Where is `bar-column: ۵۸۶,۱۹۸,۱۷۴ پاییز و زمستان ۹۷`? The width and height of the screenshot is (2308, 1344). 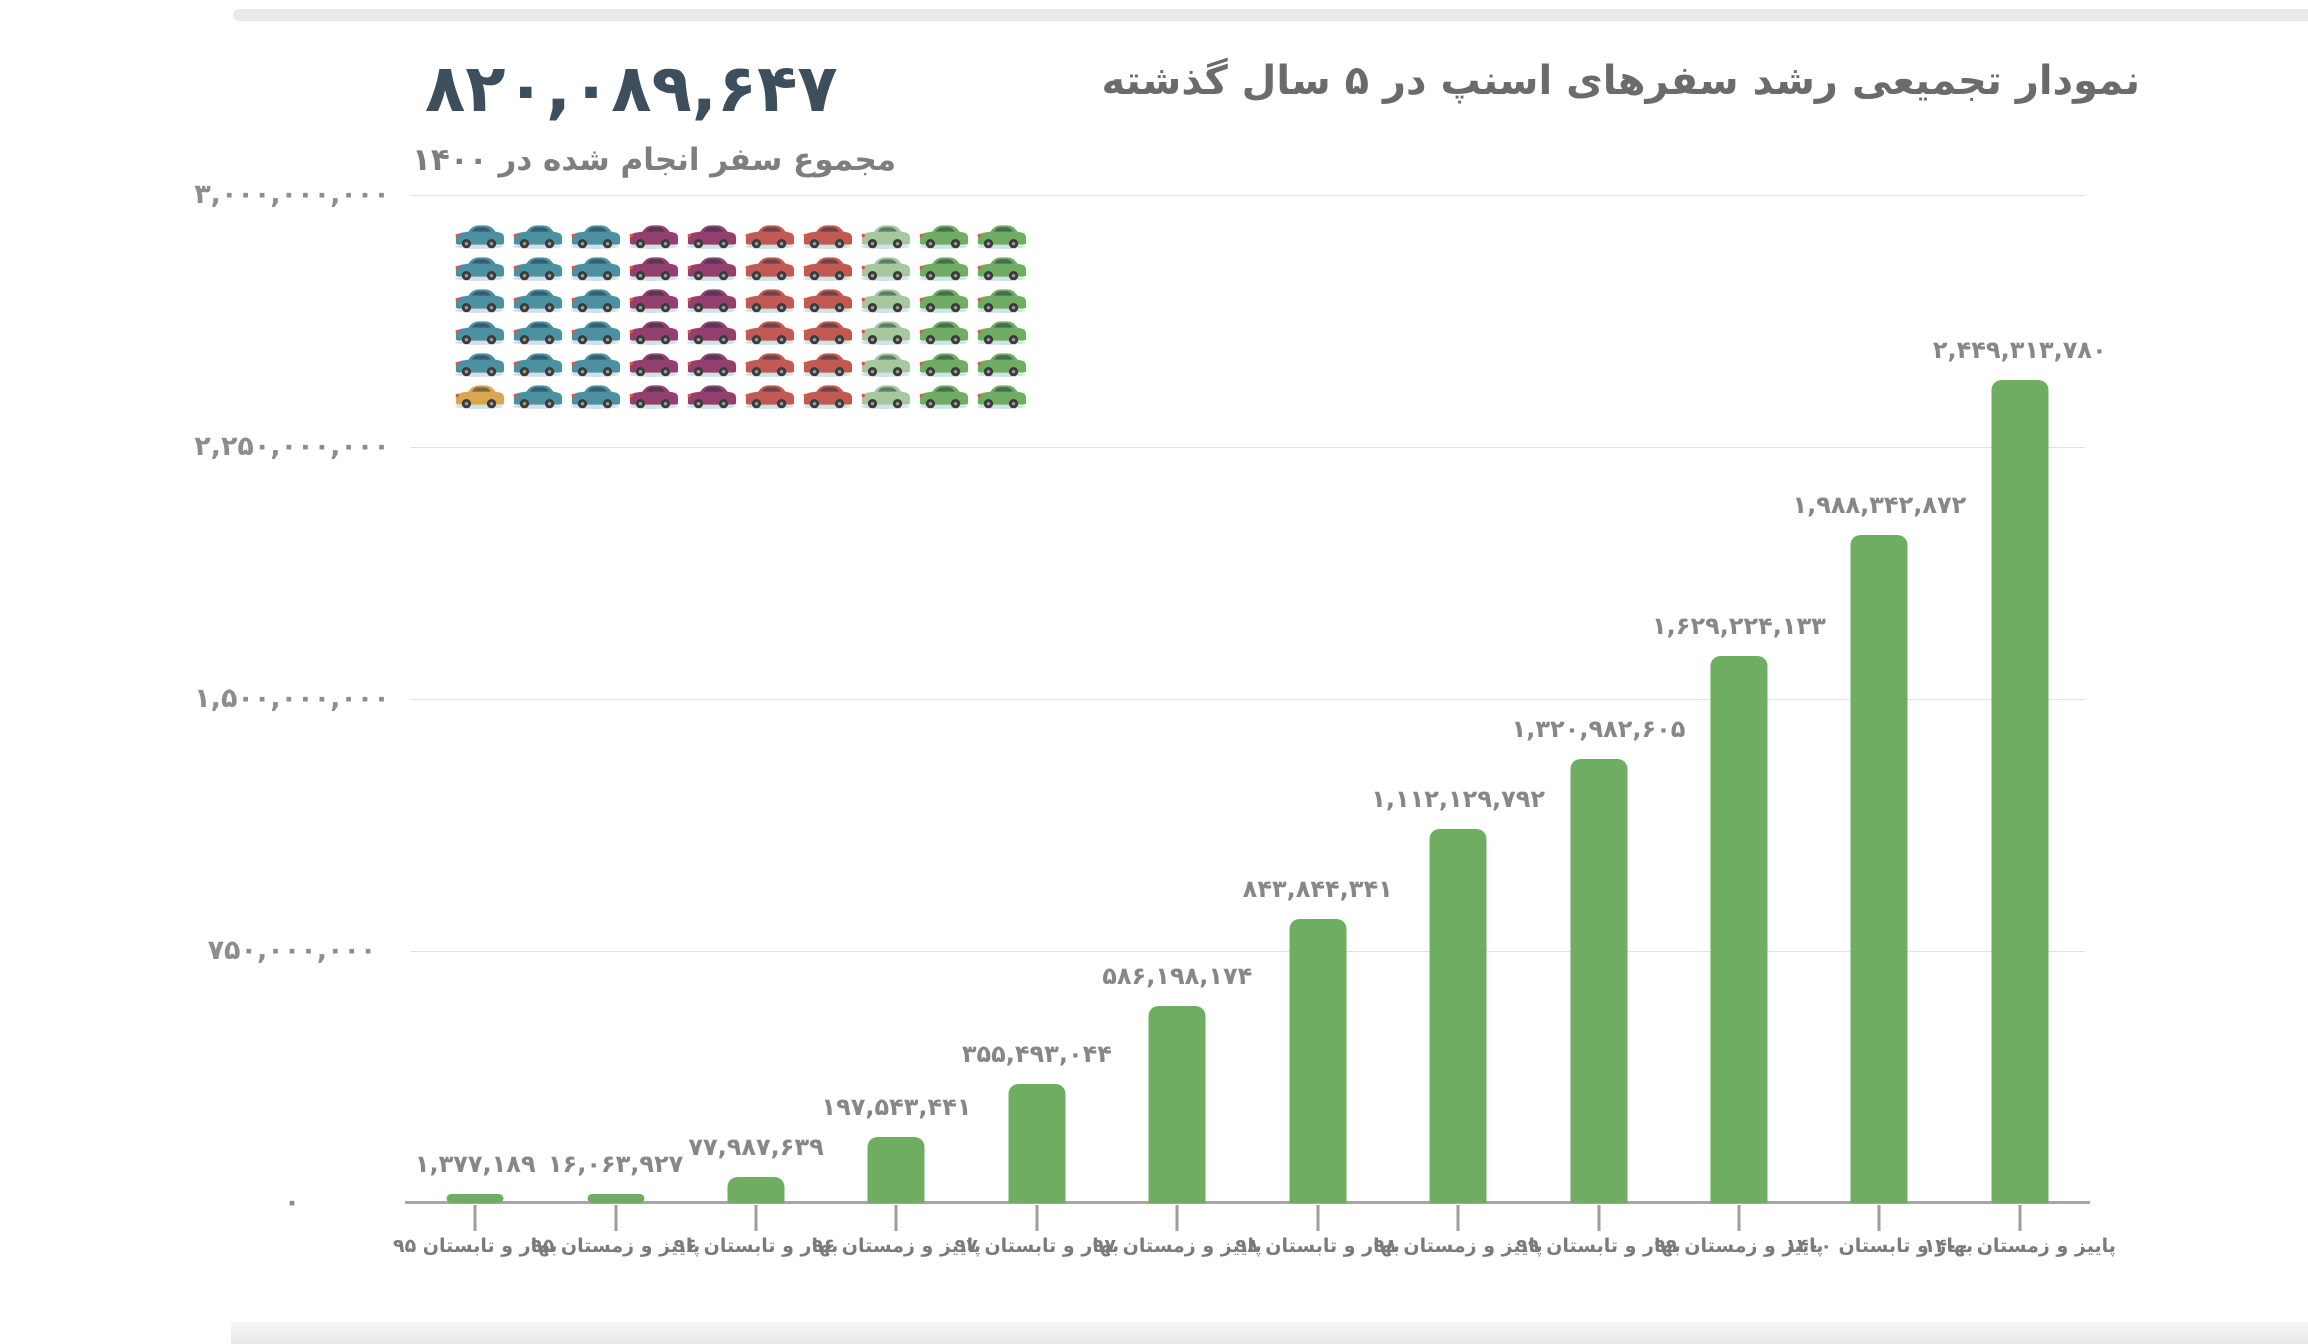
bar-column: ۵۸۶,۱۹۸,۱۷۴ پاییز و زمستان ۹۷ is located at coordinates (1177, 726).